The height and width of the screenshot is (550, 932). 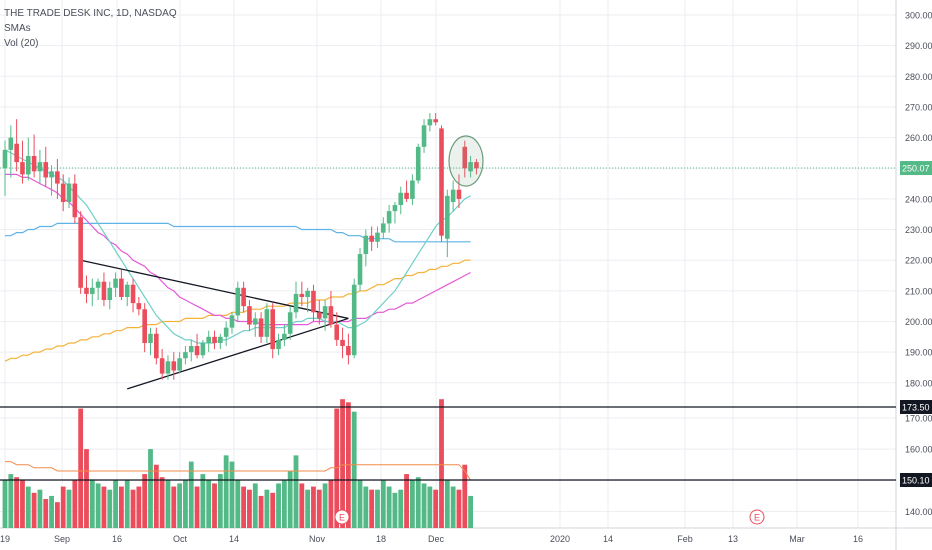 What do you see at coordinates (918, 230) in the screenshot?
I see `price-tick-label: 230.00` at bounding box center [918, 230].